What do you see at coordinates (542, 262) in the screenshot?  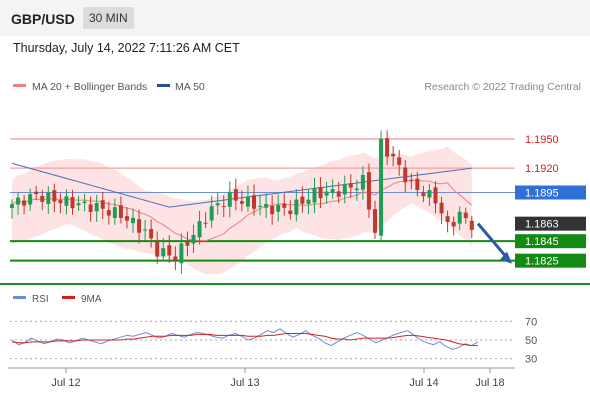 I see `level-tag-label: 1.1825` at bounding box center [542, 262].